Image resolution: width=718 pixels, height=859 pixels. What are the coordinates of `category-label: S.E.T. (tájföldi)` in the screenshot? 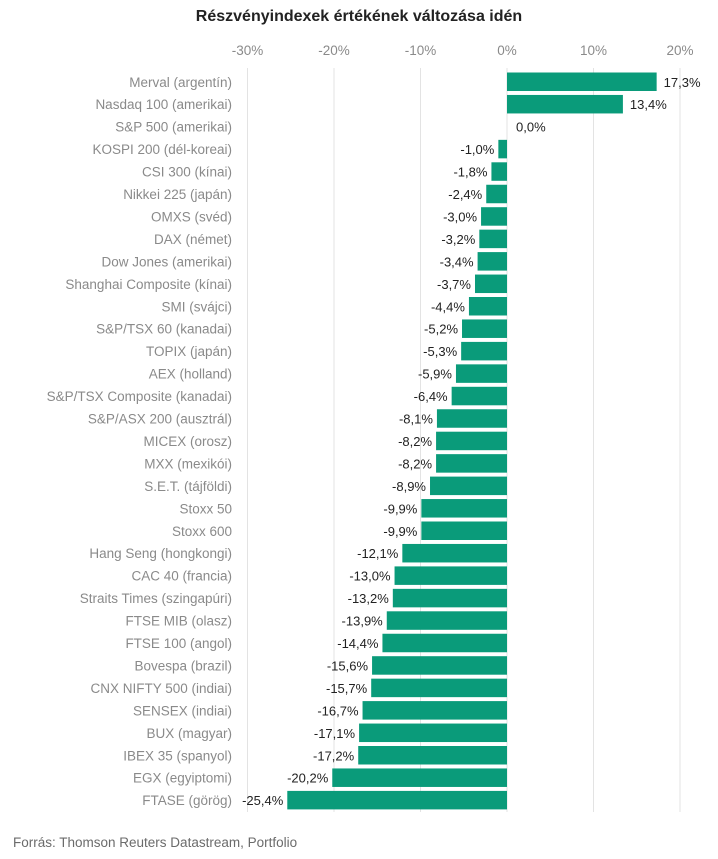 It's located at (188, 486).